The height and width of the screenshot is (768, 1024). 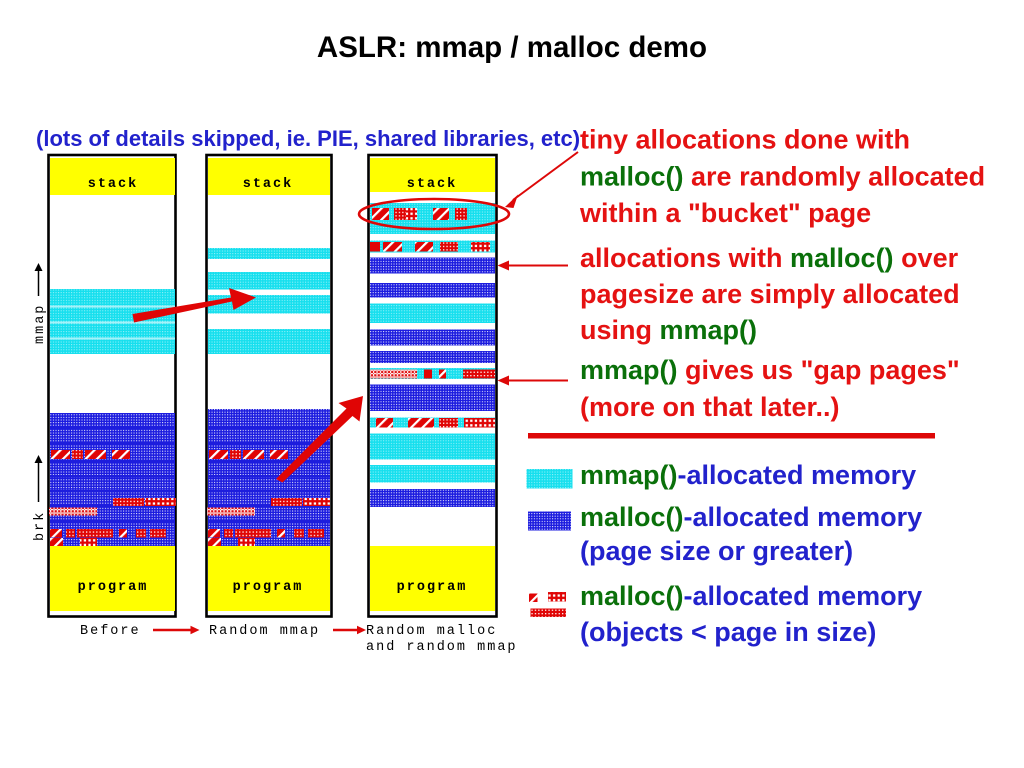 What do you see at coordinates (431, 631) in the screenshot?
I see `svg-text: Random malloc` at bounding box center [431, 631].